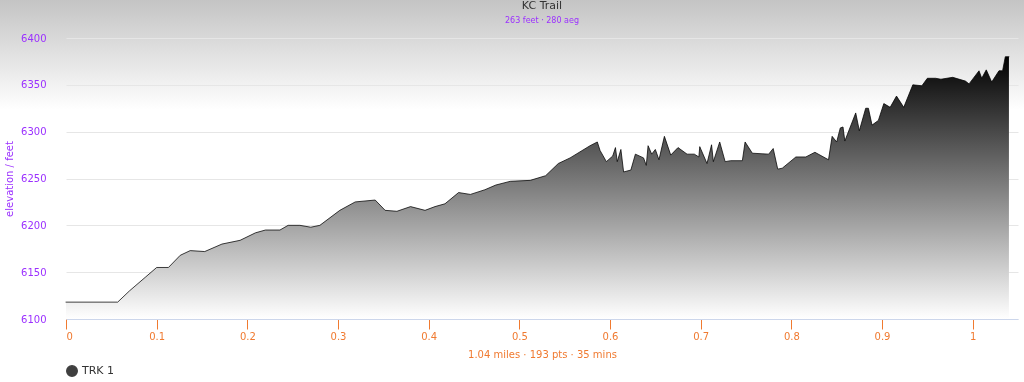 The width and height of the screenshot is (1024, 382). What do you see at coordinates (247, 336) in the screenshot?
I see `x-tick-label: 0.2` at bounding box center [247, 336].